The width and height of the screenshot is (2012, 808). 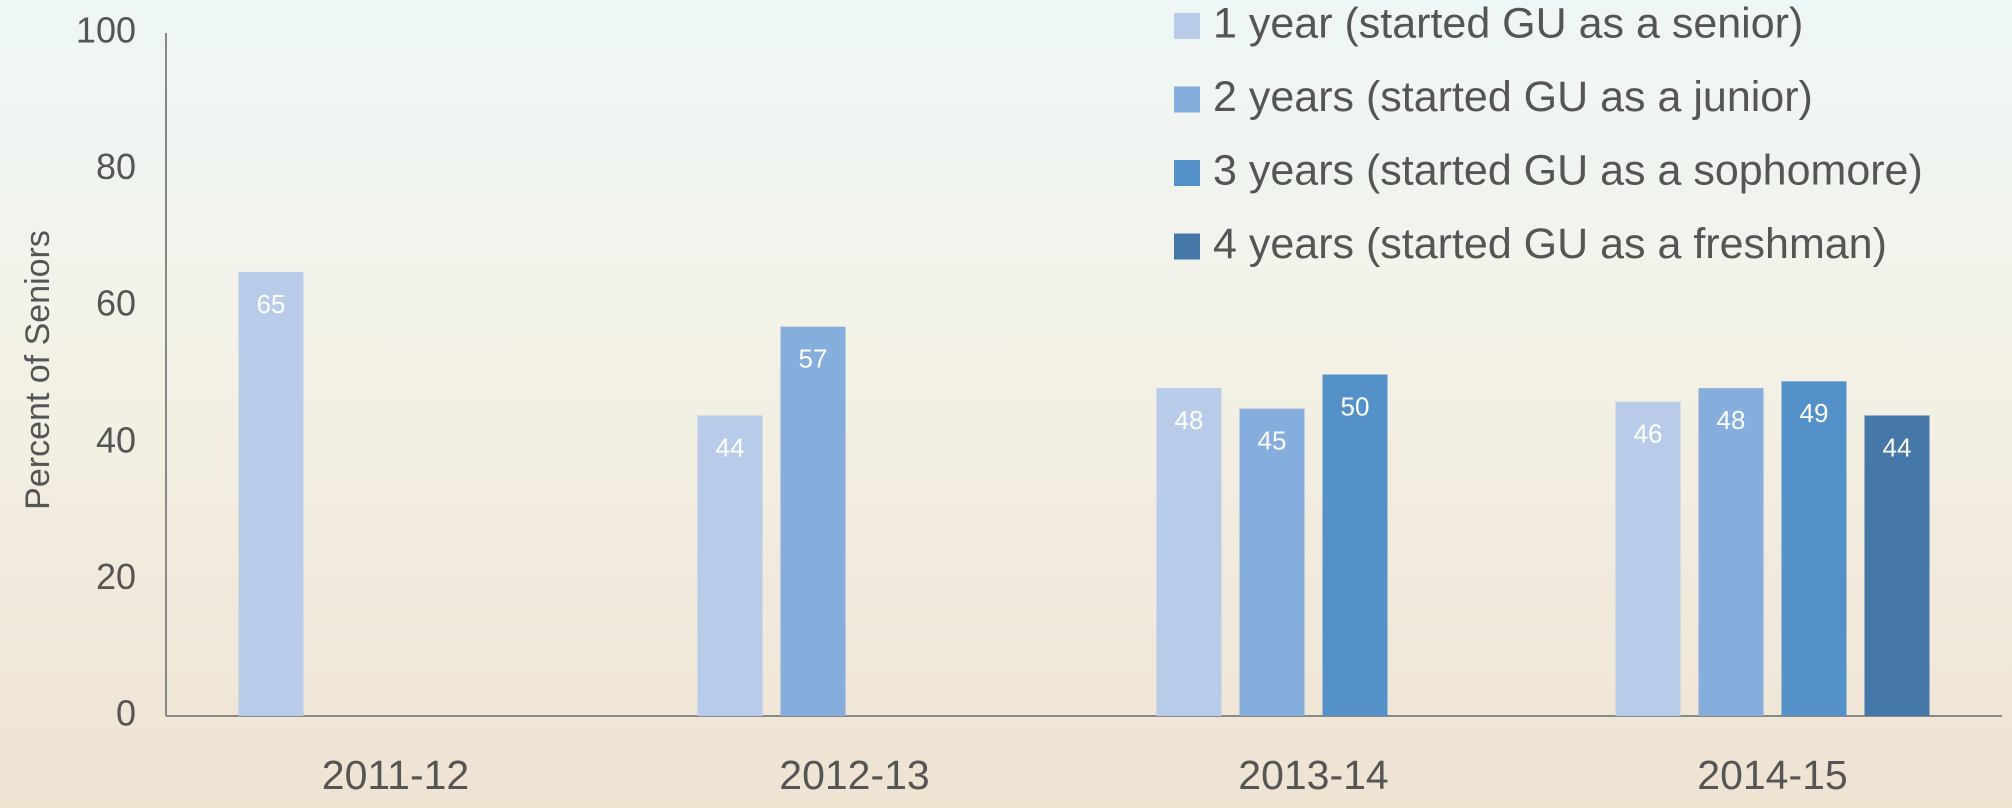 What do you see at coordinates (116, 576) in the screenshot?
I see `y-tick-label: 20` at bounding box center [116, 576].